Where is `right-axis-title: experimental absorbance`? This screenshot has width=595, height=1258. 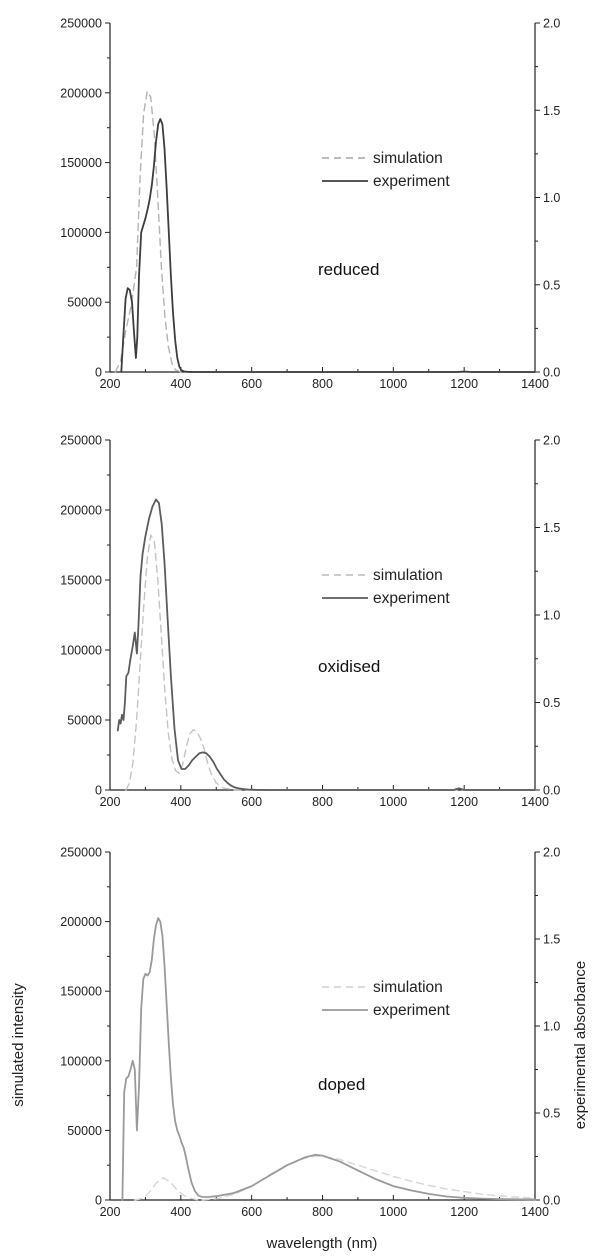 right-axis-title: experimental absorbance is located at coordinates (580, 1045).